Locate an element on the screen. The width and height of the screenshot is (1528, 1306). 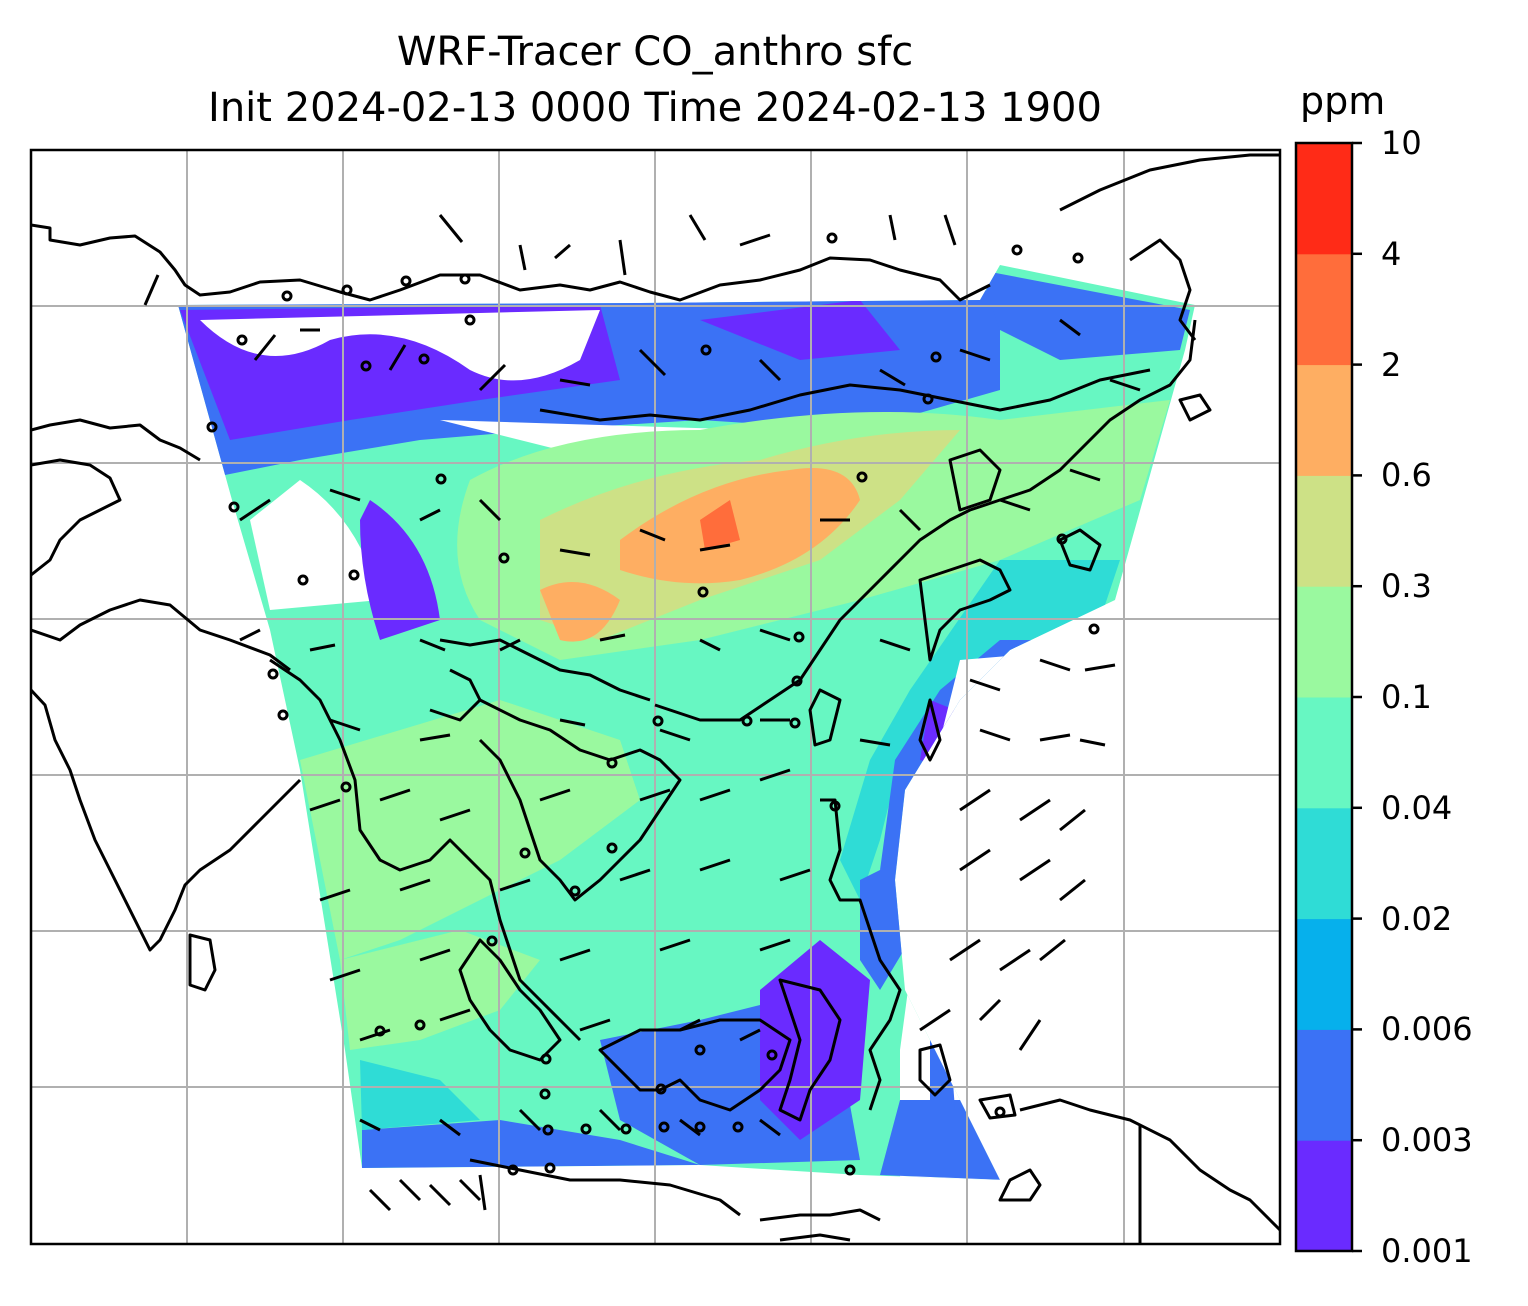
colorbar is located at coordinates (1329, 697).